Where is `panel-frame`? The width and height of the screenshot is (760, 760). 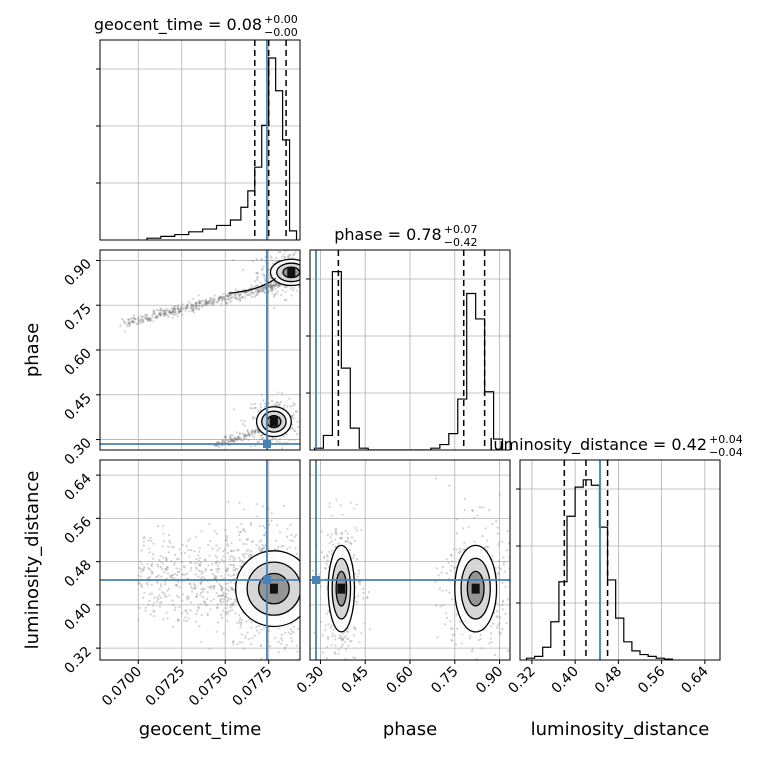
panel-frame is located at coordinates (410, 350).